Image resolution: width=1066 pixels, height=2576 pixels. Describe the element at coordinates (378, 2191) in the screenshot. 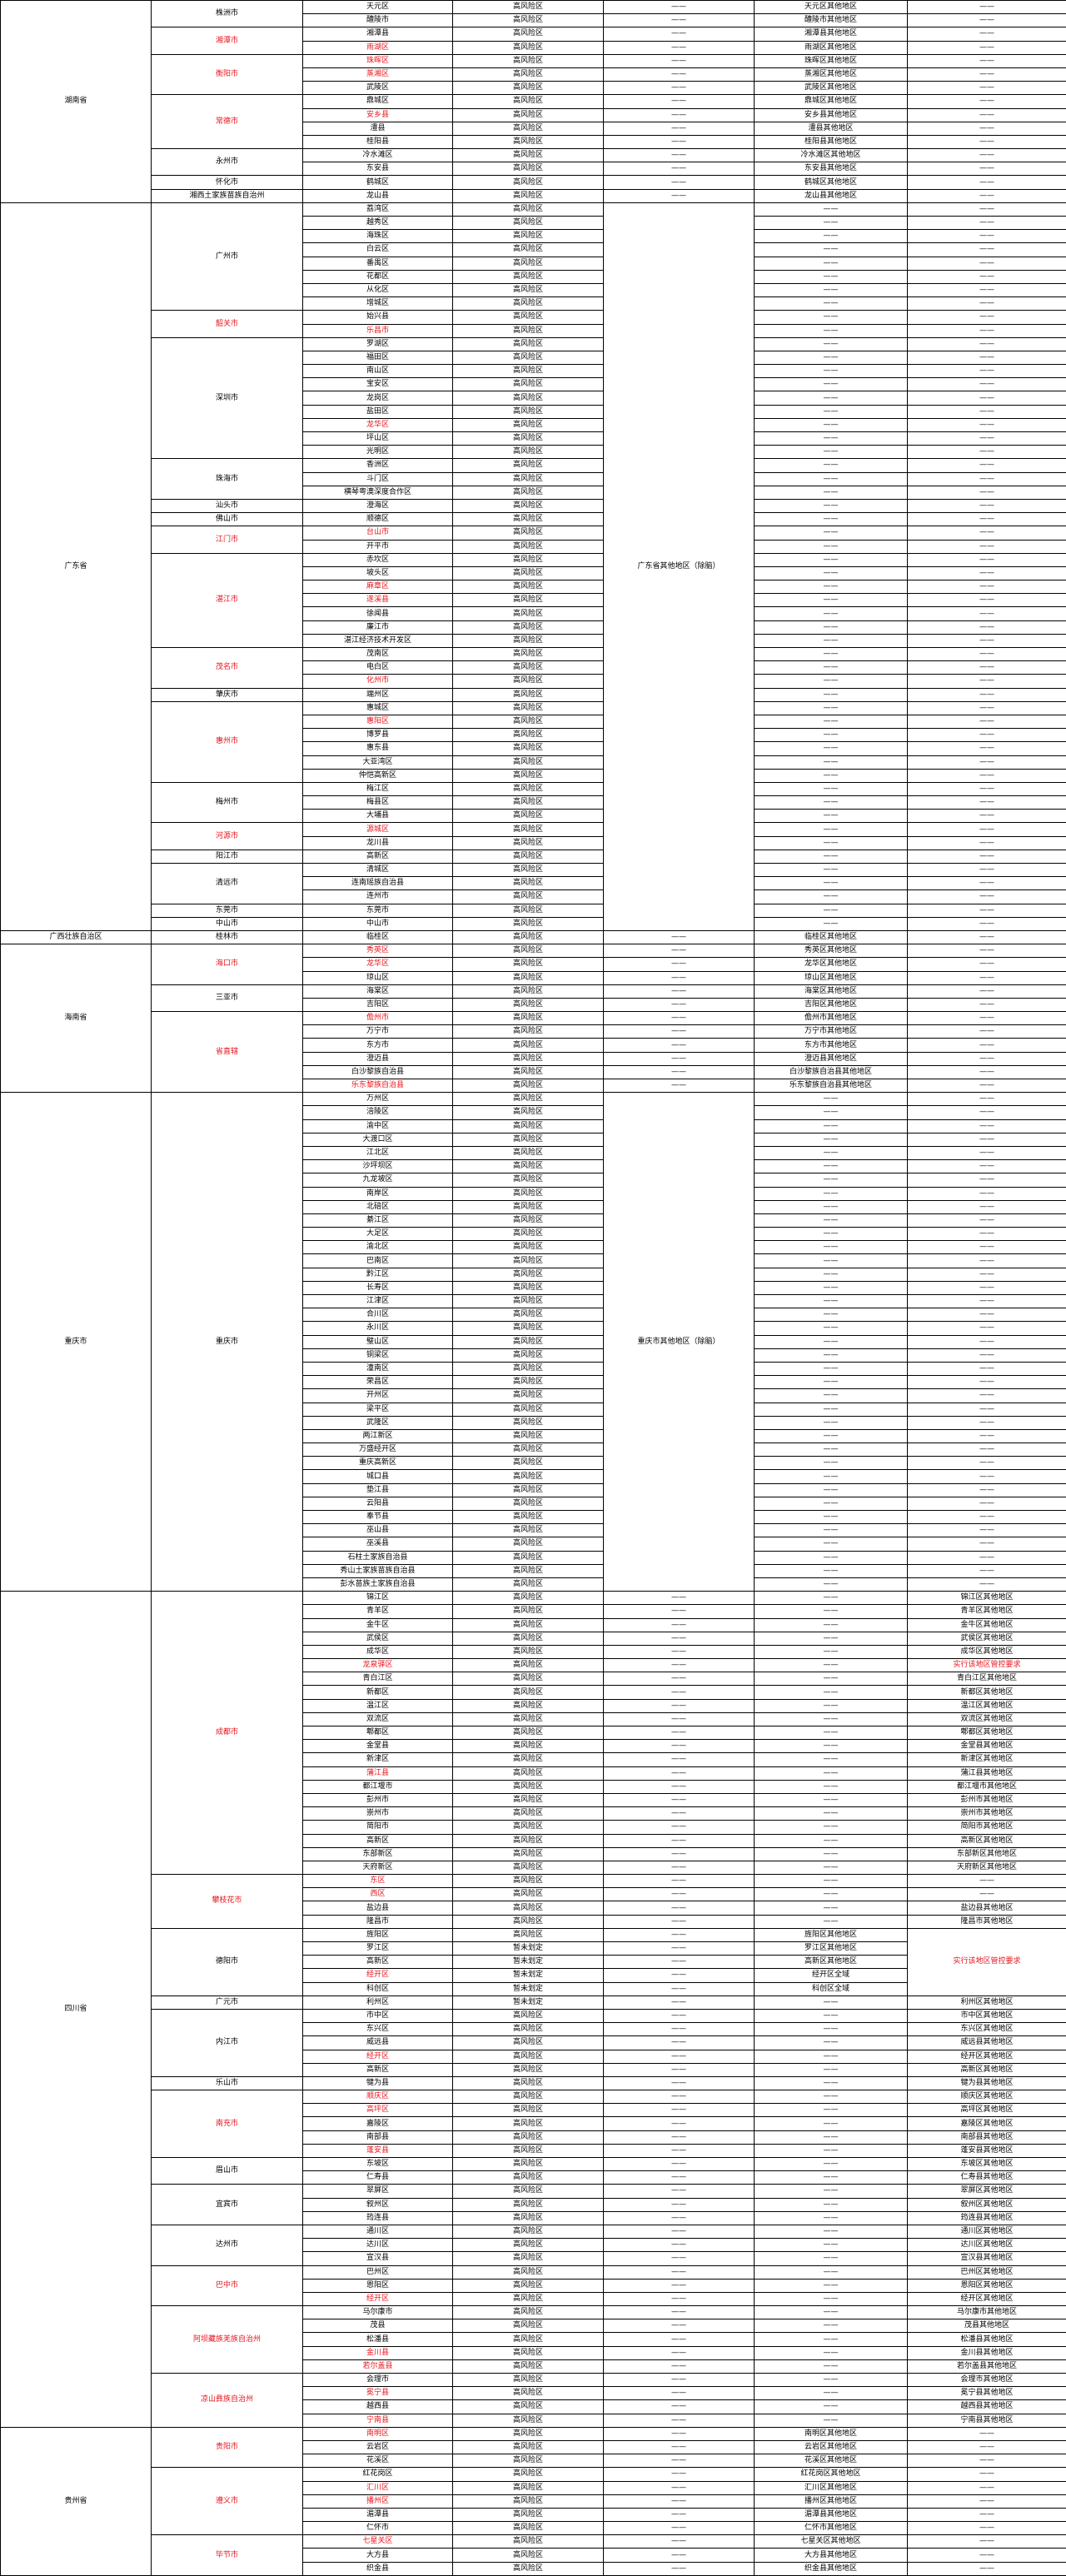

I see `district-cell: 翠屏区` at that location.